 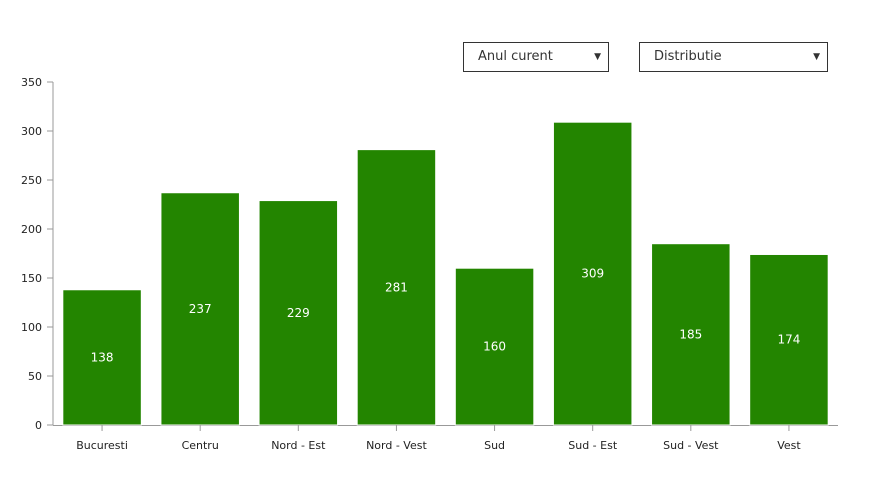 What do you see at coordinates (396, 445) in the screenshot?
I see `x-tick-label: Nord - Vest` at bounding box center [396, 445].